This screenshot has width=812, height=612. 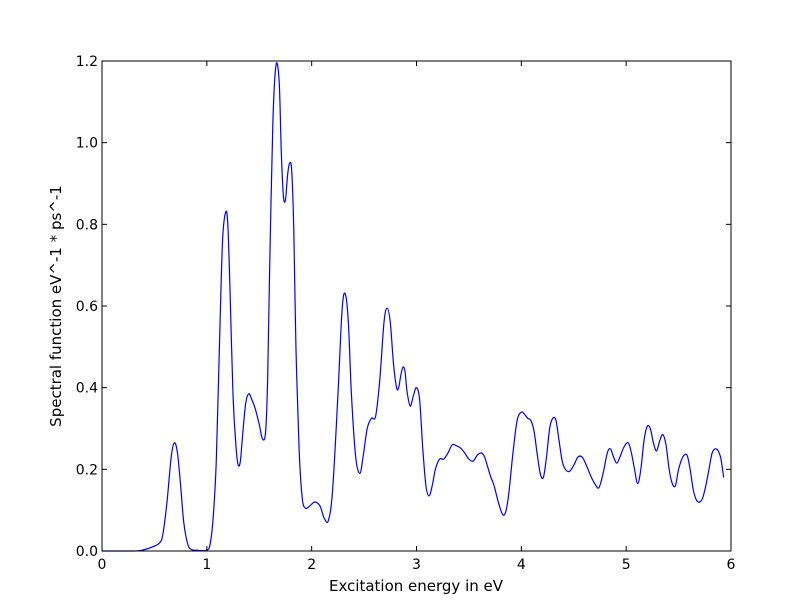 What do you see at coordinates (206, 565) in the screenshot?
I see `x-tick-label: 1` at bounding box center [206, 565].